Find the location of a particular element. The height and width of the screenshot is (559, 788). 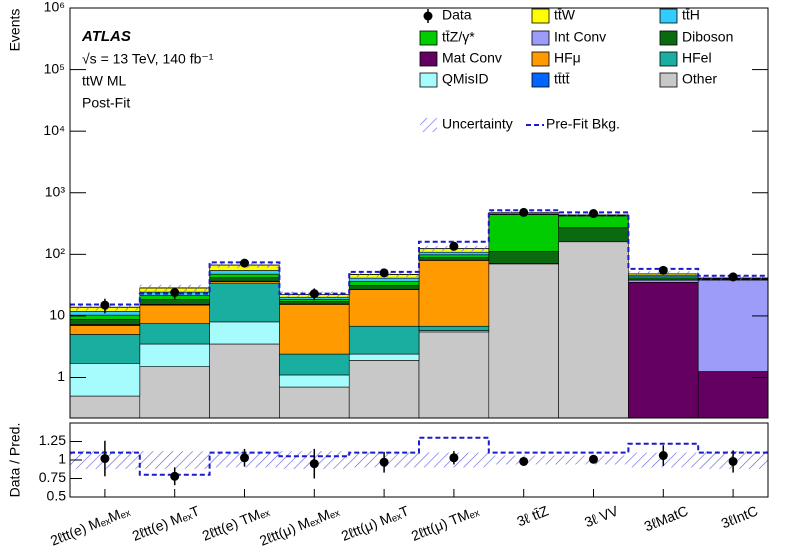

x-tick-label: 2ℓtt(e) MₑₓMₑₓ is located at coordinates (90, 525).